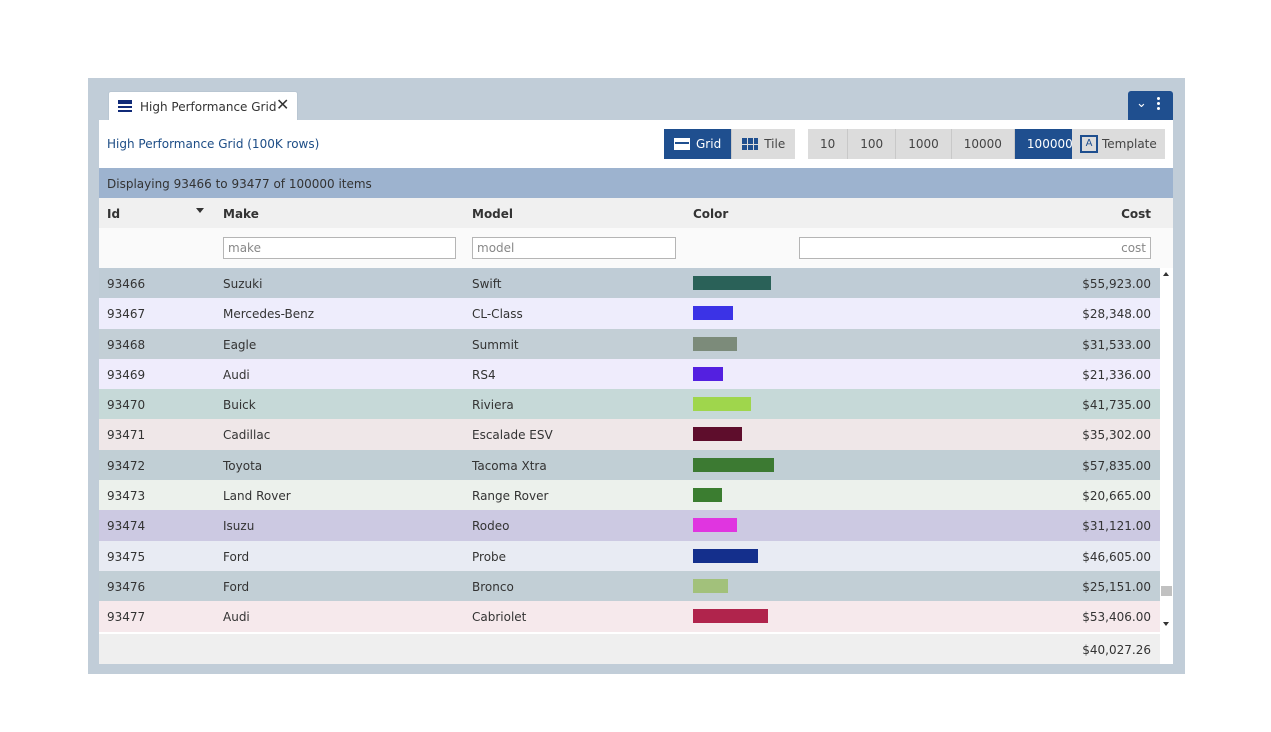 Image resolution: width=1271 pixels, height=732 pixels. What do you see at coordinates (1116, 556) in the screenshot?
I see `cell-cost: $46,605.00` at bounding box center [1116, 556].